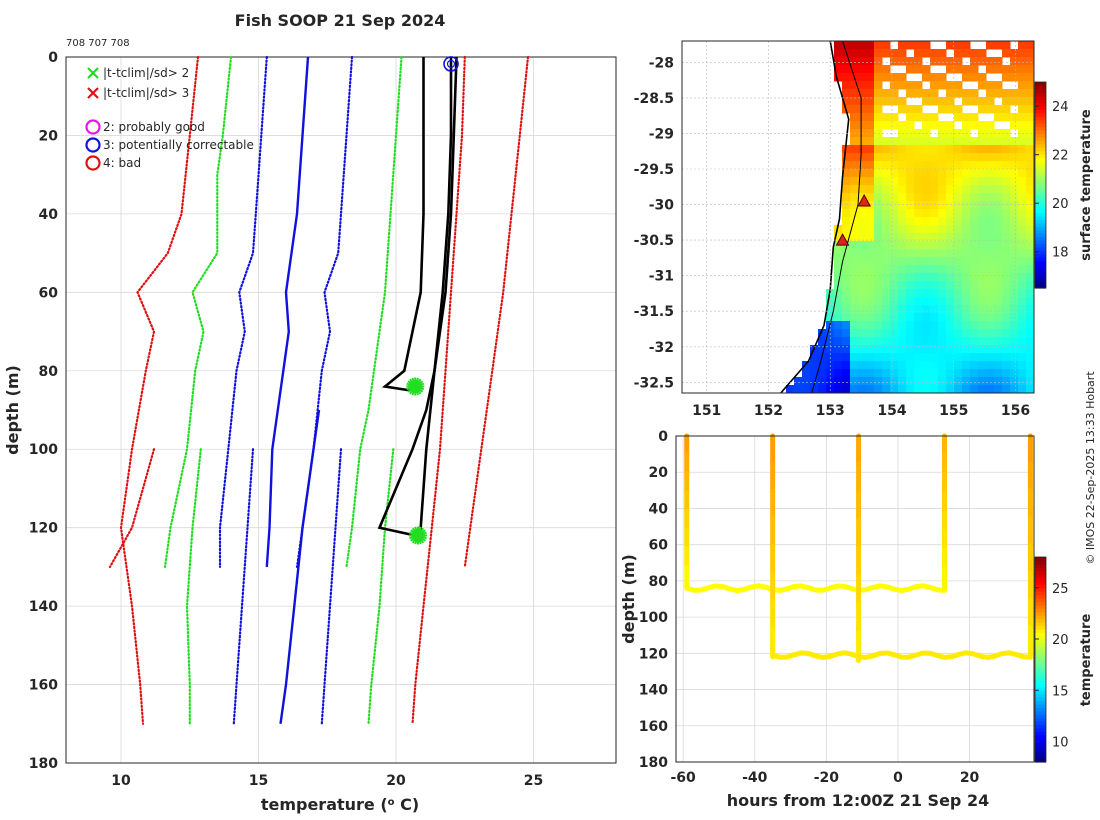  I want to click on map-colorbar-label: surface temperature, so click(1086, 185).